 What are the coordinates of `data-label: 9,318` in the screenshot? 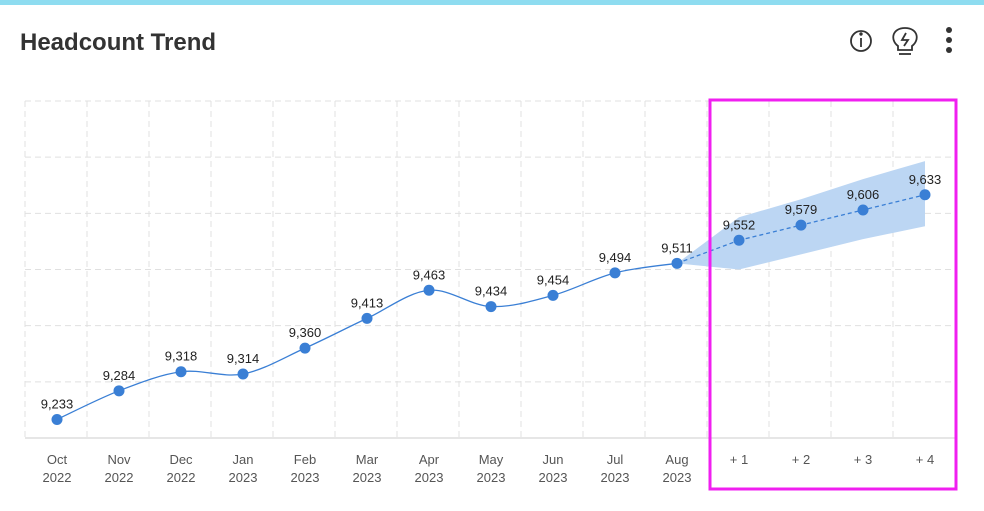 It's located at (181, 356).